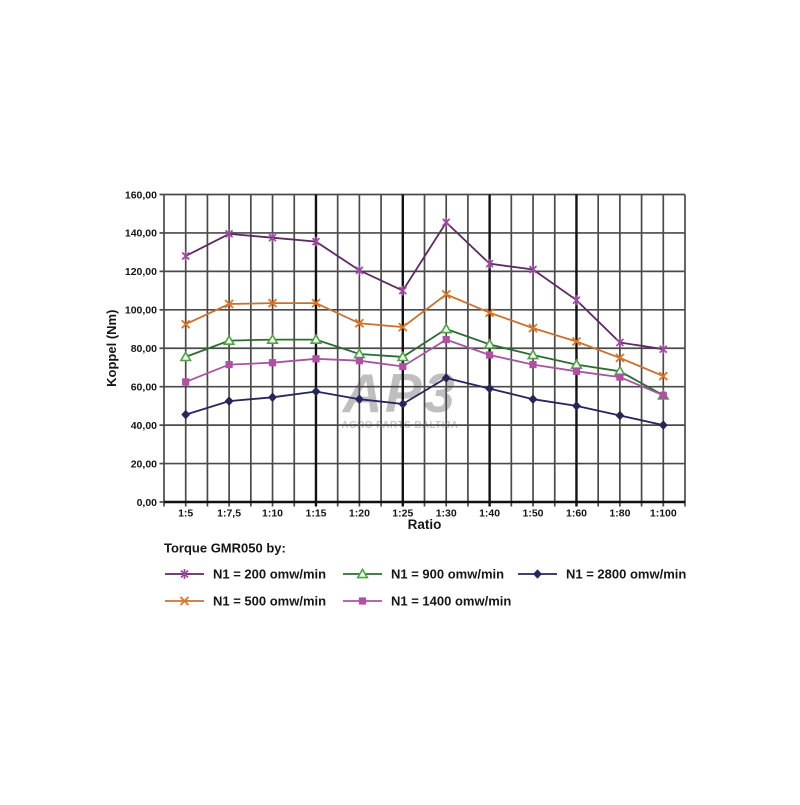 This screenshot has height=805, width=800. Describe the element at coordinates (225, 548) in the screenshot. I see `svg-text: Torque GMR050 by:` at that location.